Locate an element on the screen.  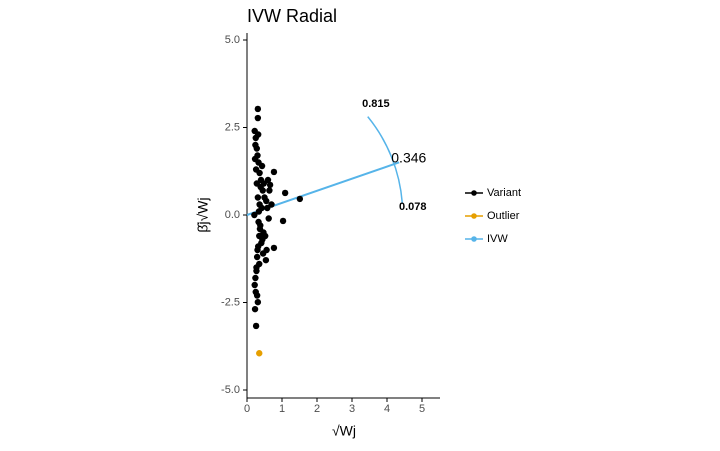
radial-label: 0.078 is located at coordinates (413, 207).